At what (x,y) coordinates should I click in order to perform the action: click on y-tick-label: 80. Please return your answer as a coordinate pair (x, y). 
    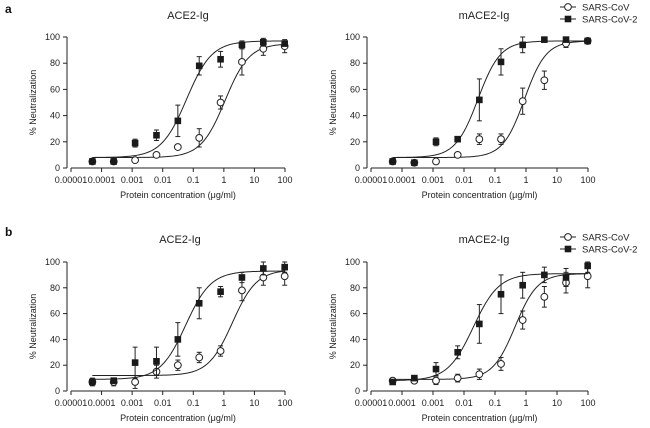
    Looking at the image, I should click on (355, 63).